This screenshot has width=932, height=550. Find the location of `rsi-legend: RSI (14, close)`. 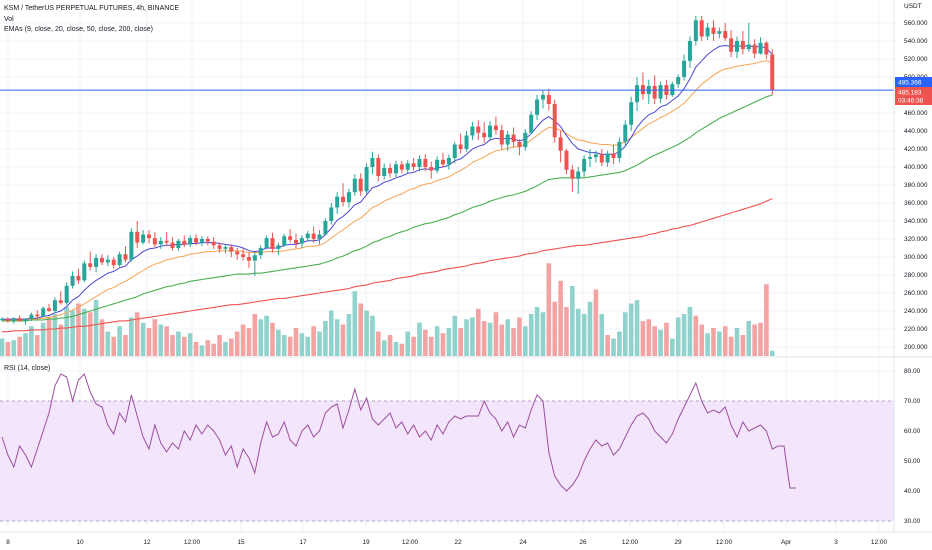

rsi-legend: RSI (14, close) is located at coordinates (27, 368).